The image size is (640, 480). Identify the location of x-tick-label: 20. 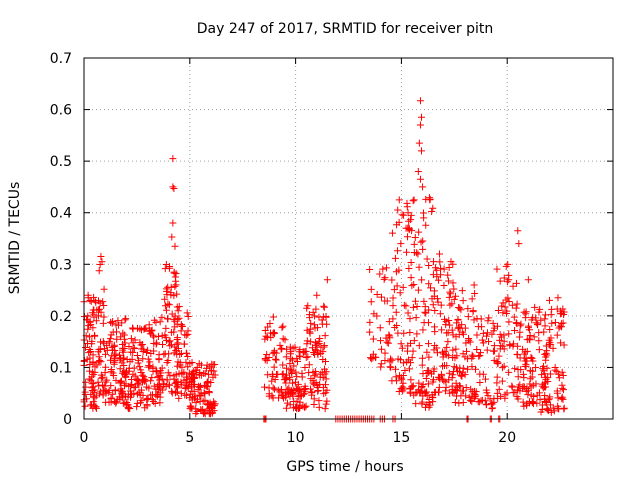
(507, 438).